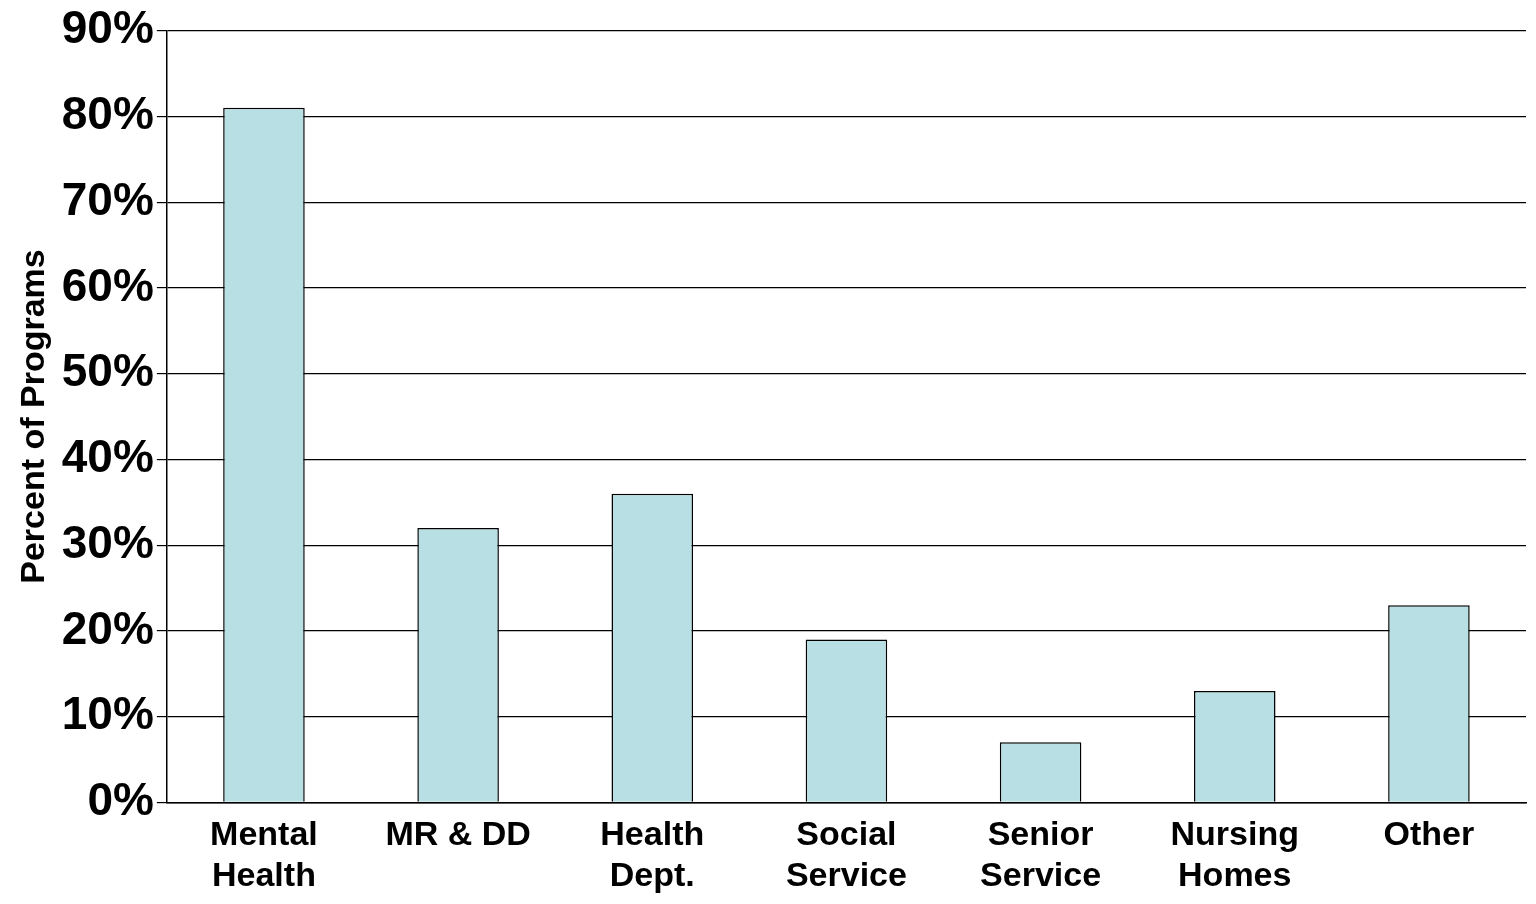 The height and width of the screenshot is (904, 1536). I want to click on x-tick-label: Health Dept., so click(652, 853).